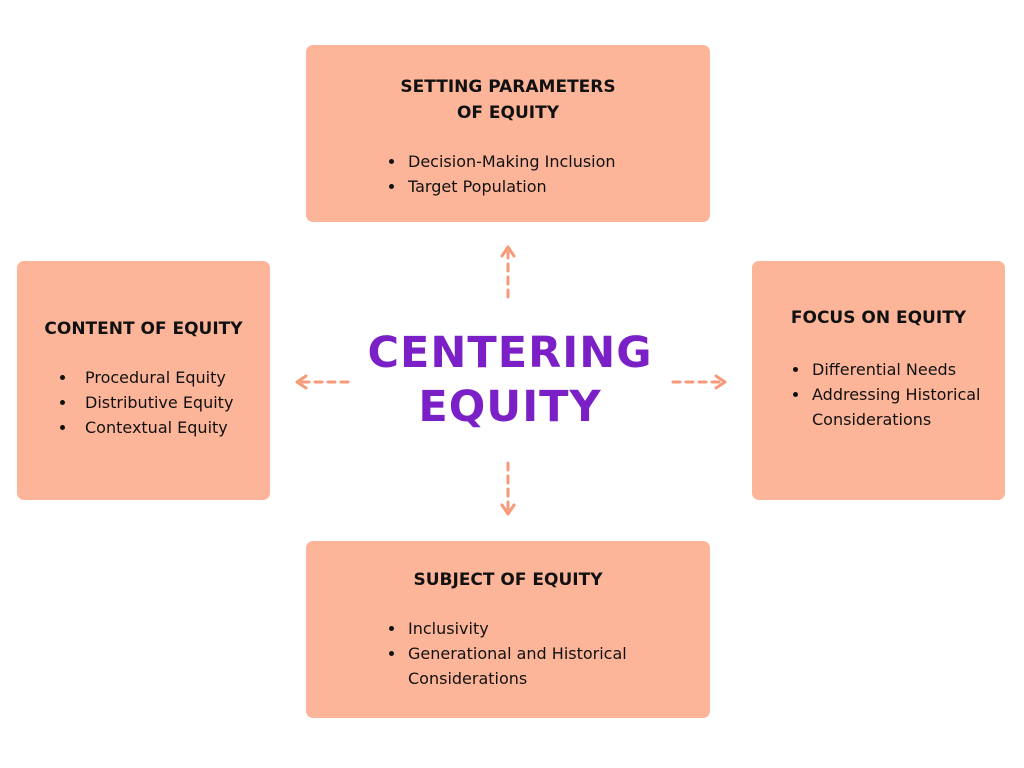  I want to click on box-title: FOCUS ON EQUITY, so click(878, 318).